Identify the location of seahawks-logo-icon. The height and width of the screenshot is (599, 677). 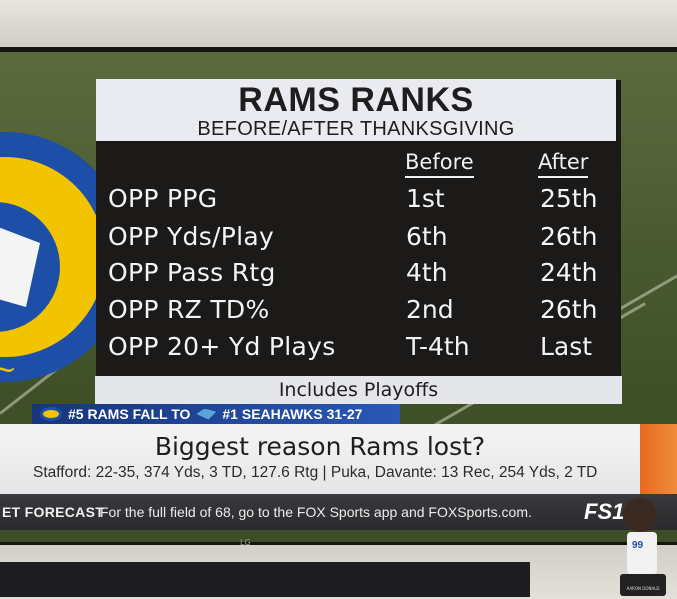
(206, 414).